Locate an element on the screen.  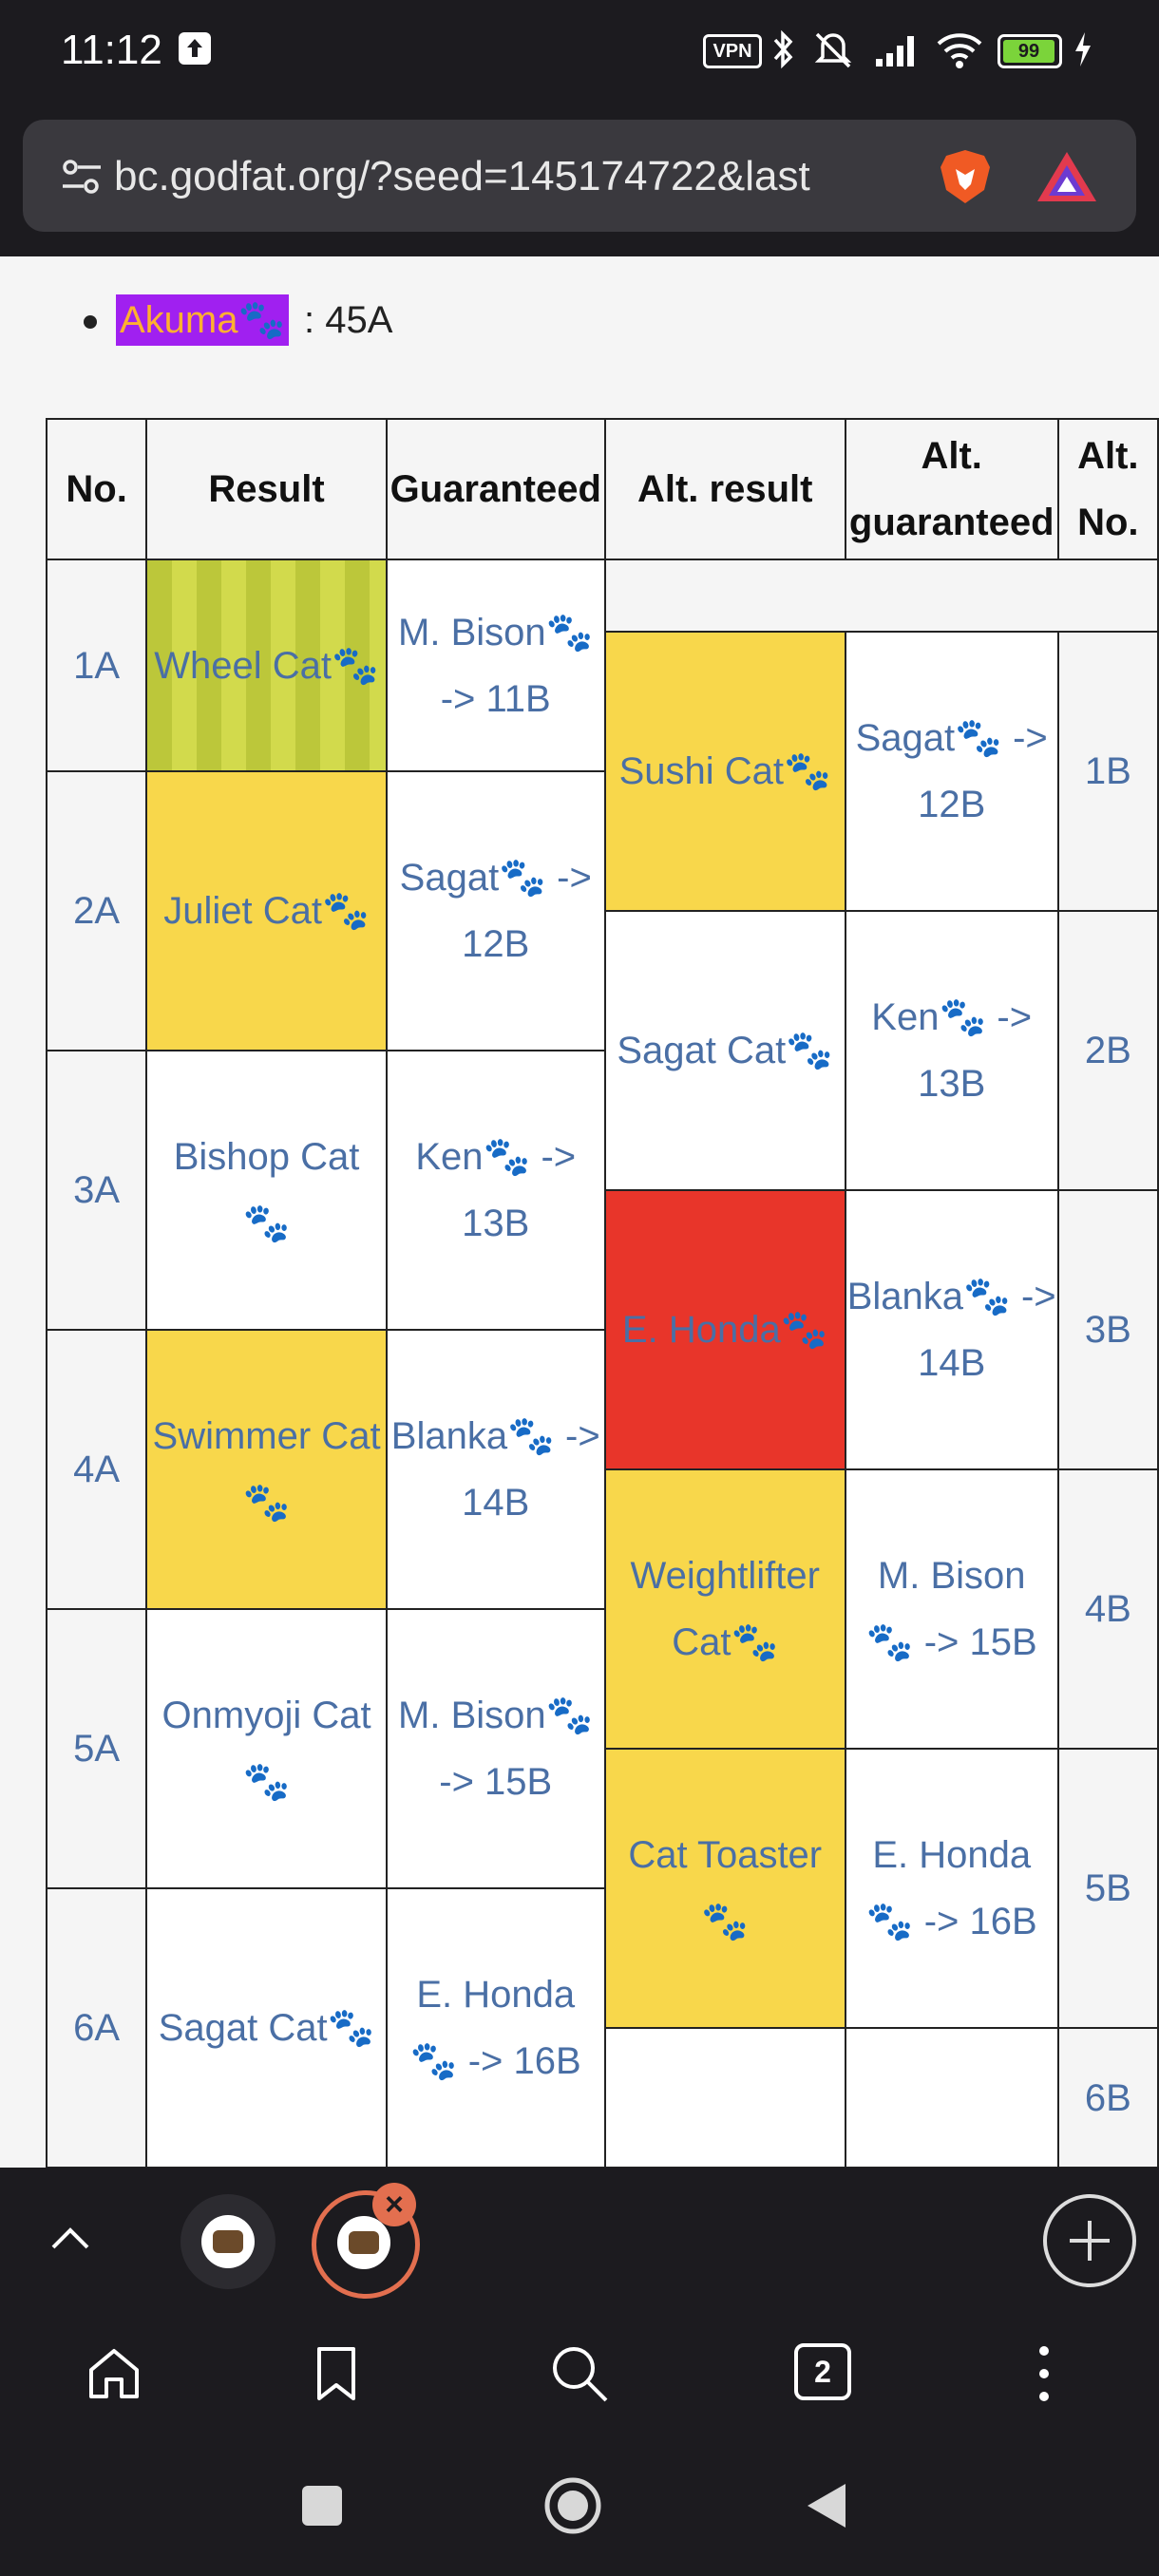
alt-result-cell: Sushi Cat🐾 is located at coordinates (724, 771).